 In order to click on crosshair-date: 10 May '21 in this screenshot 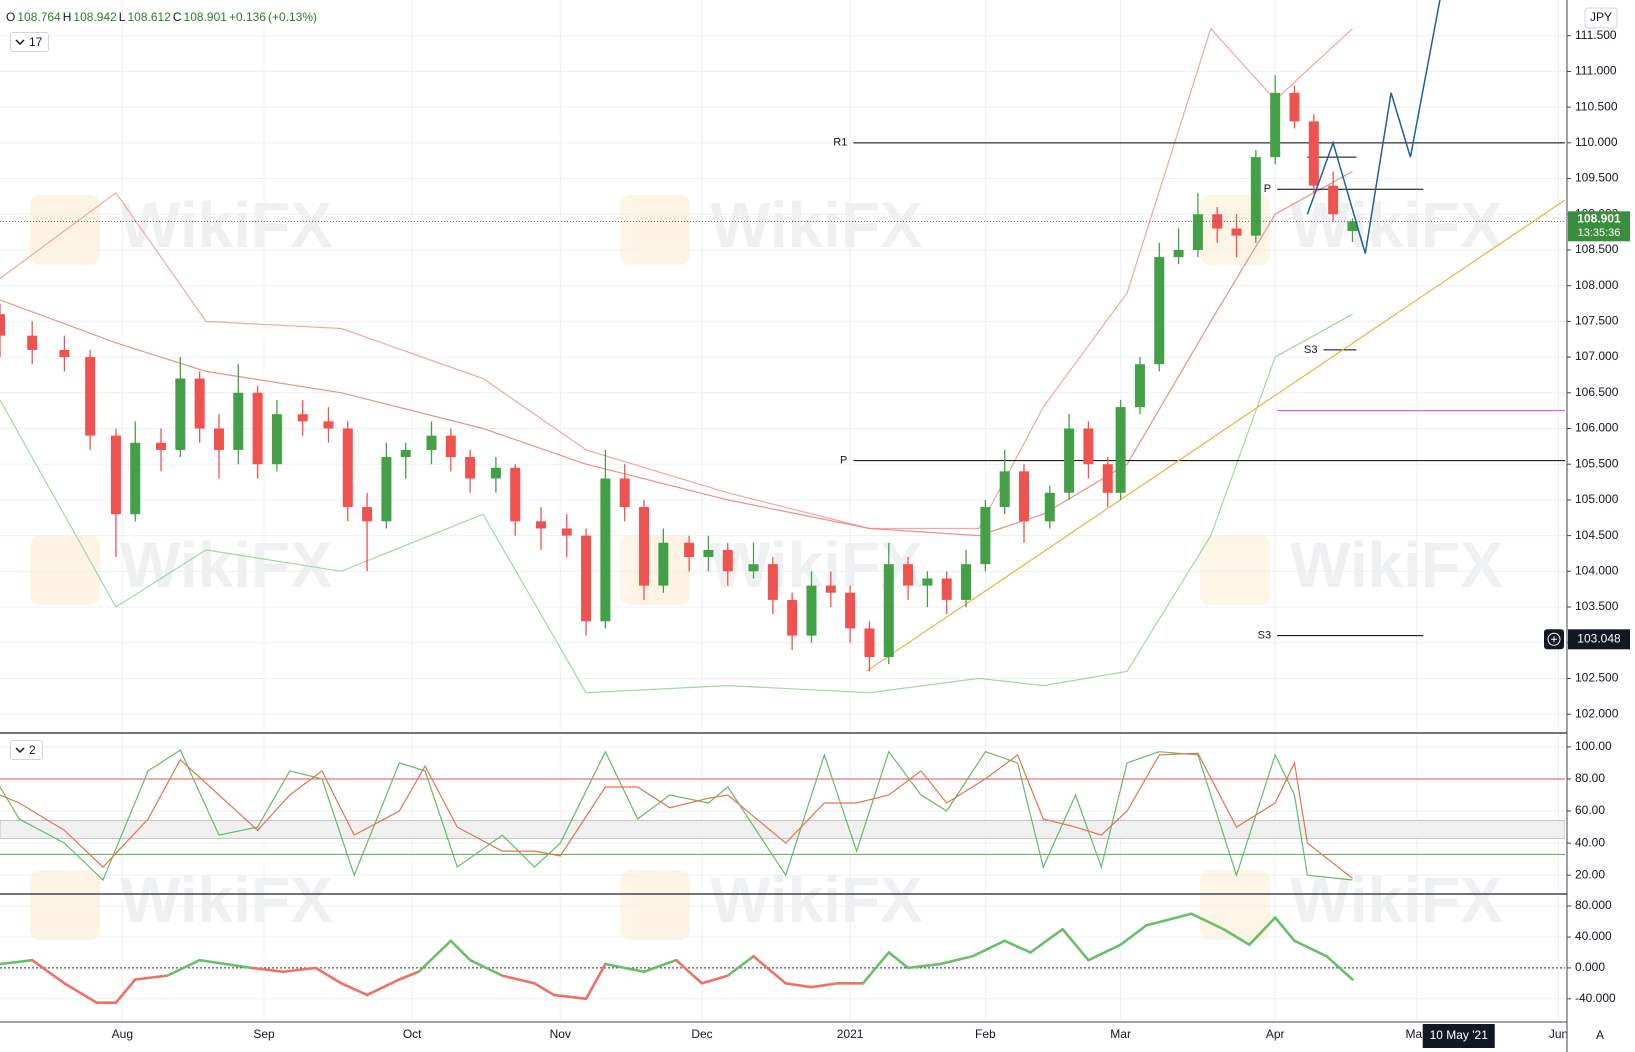, I will do `click(1459, 1035)`.